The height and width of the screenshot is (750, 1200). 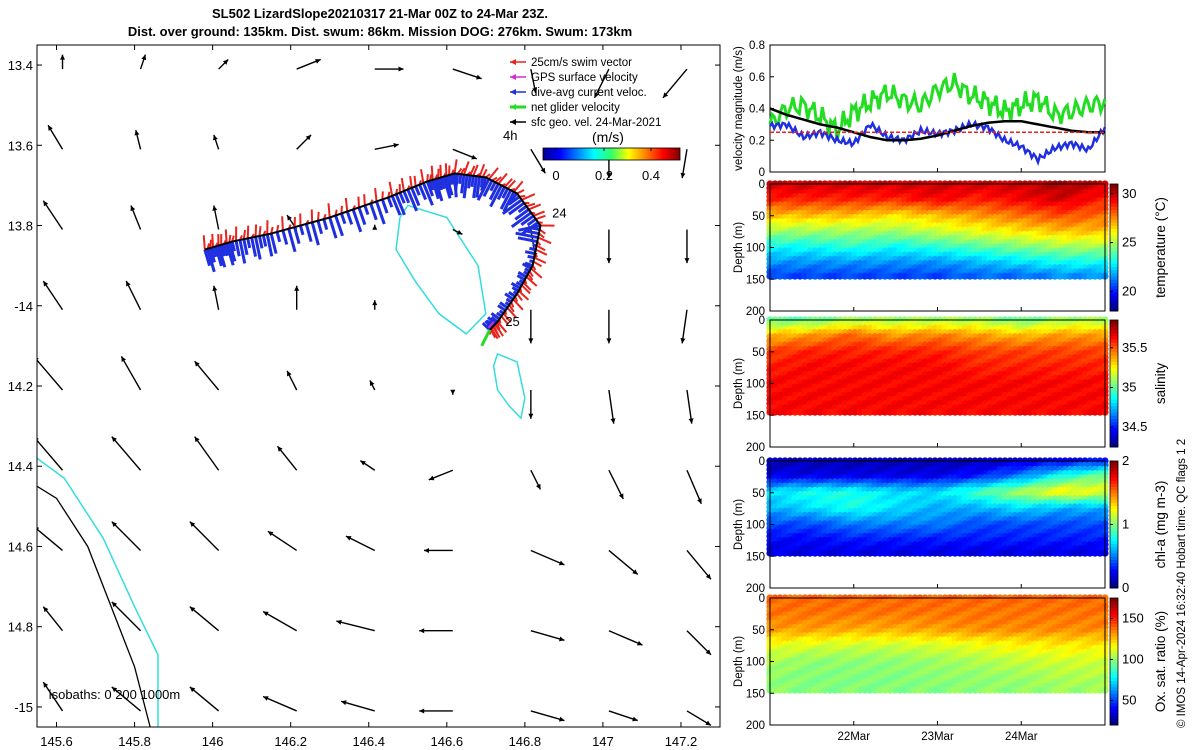 What do you see at coordinates (651, 175) in the screenshot?
I see `colorbar-tick-label: 0.4` at bounding box center [651, 175].